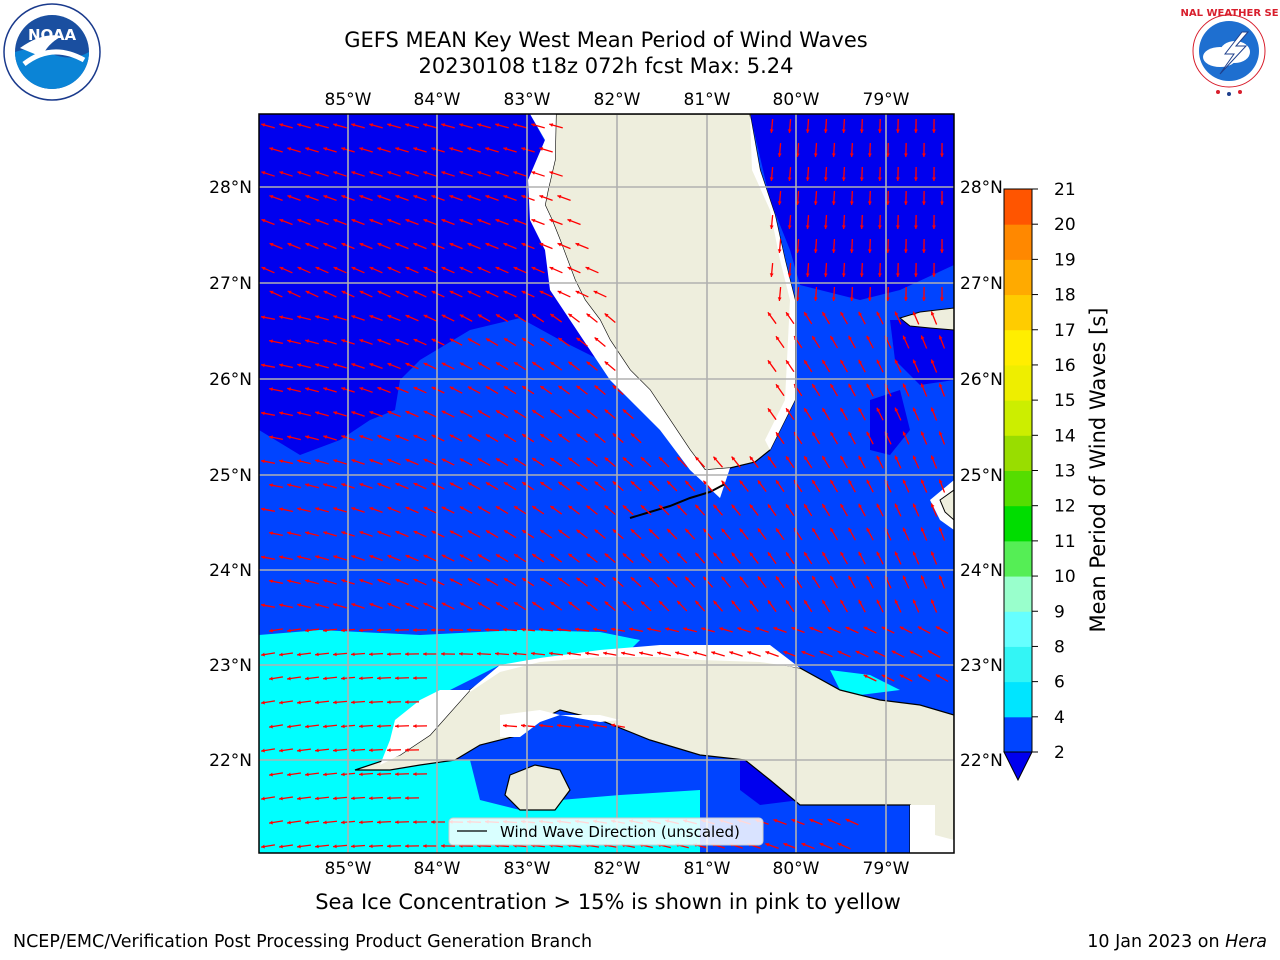 The height and width of the screenshot is (960, 1280). I want to click on lon-label-top: 81°W, so click(707, 100).